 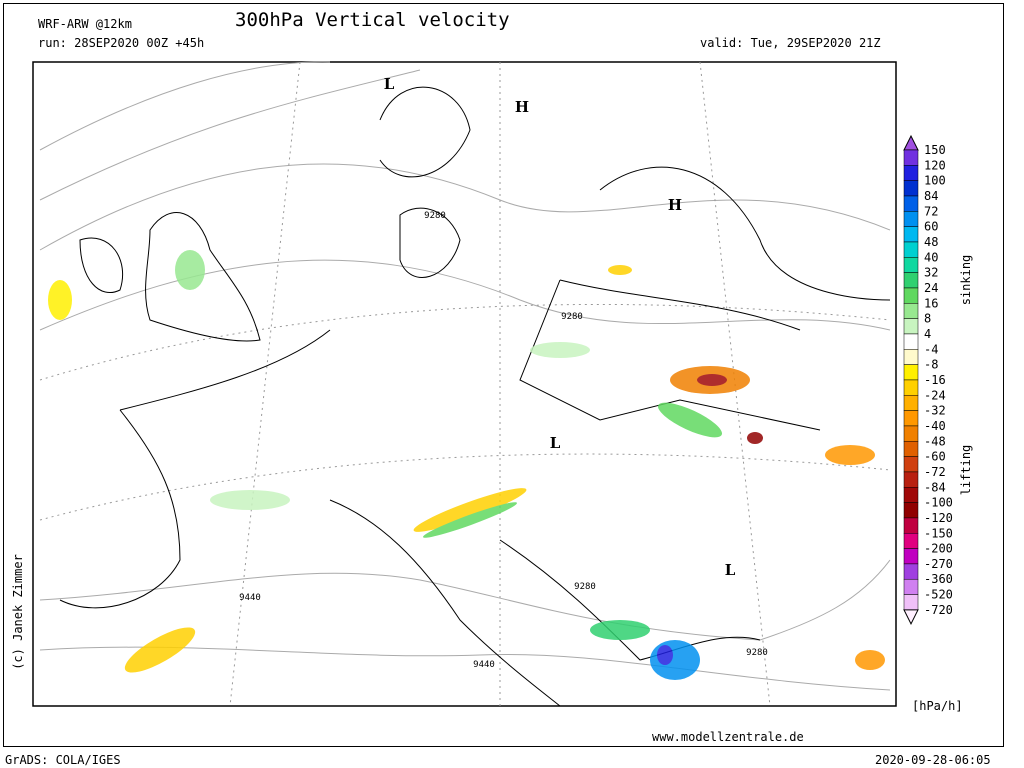 I want to click on colorbar-label: -32, so click(x=935, y=411).